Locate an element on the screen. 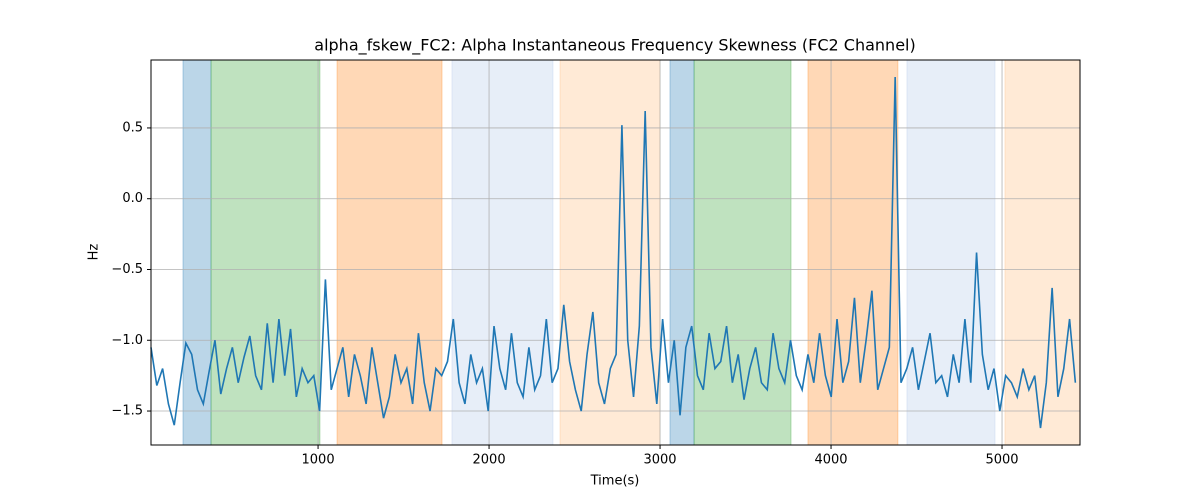 This screenshot has height=500, width=1200. x-tick-label: 2000 is located at coordinates (489, 460).